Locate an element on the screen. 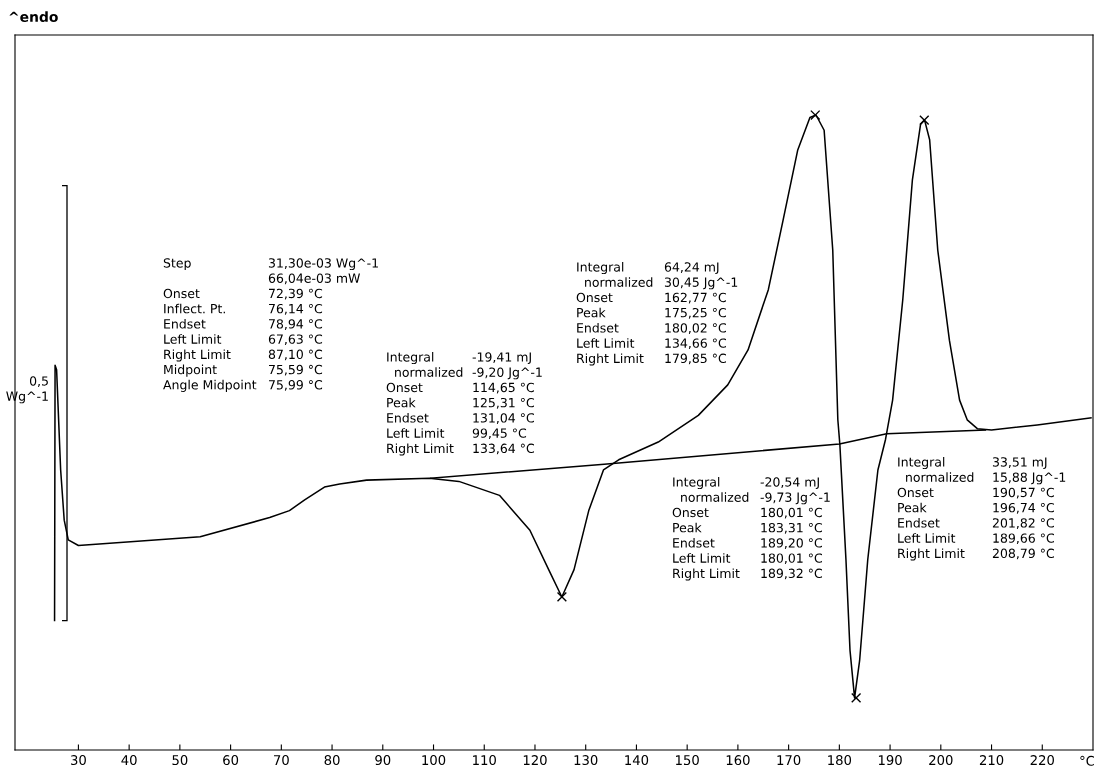 The width and height of the screenshot is (1094, 776). x-tick-label: 180 is located at coordinates (840, 760).